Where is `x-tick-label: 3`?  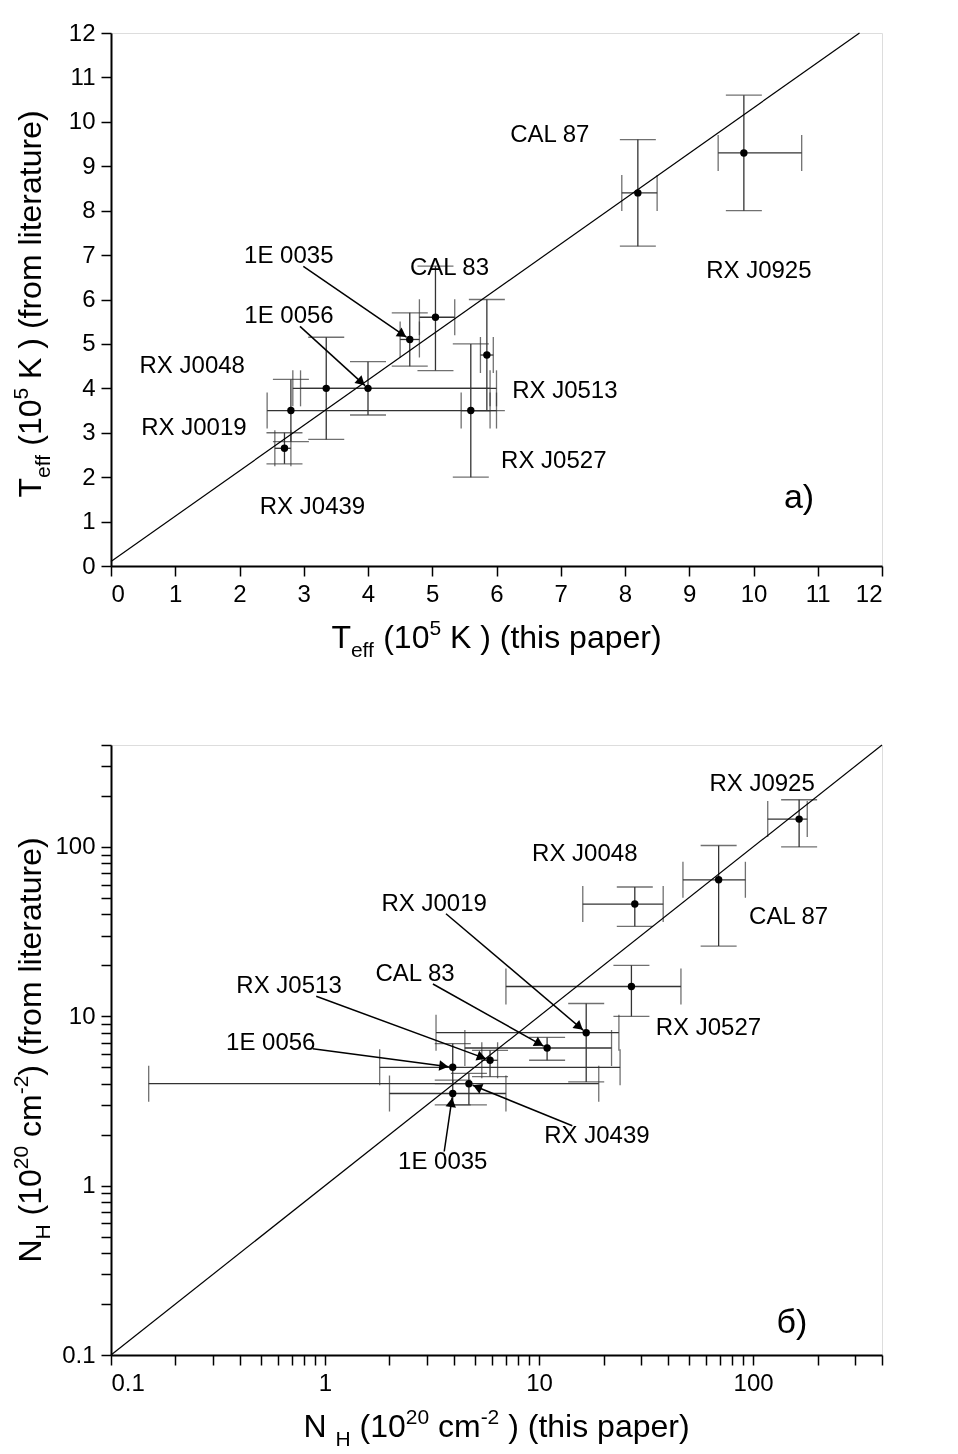 x-tick-label: 3 is located at coordinates (304, 593).